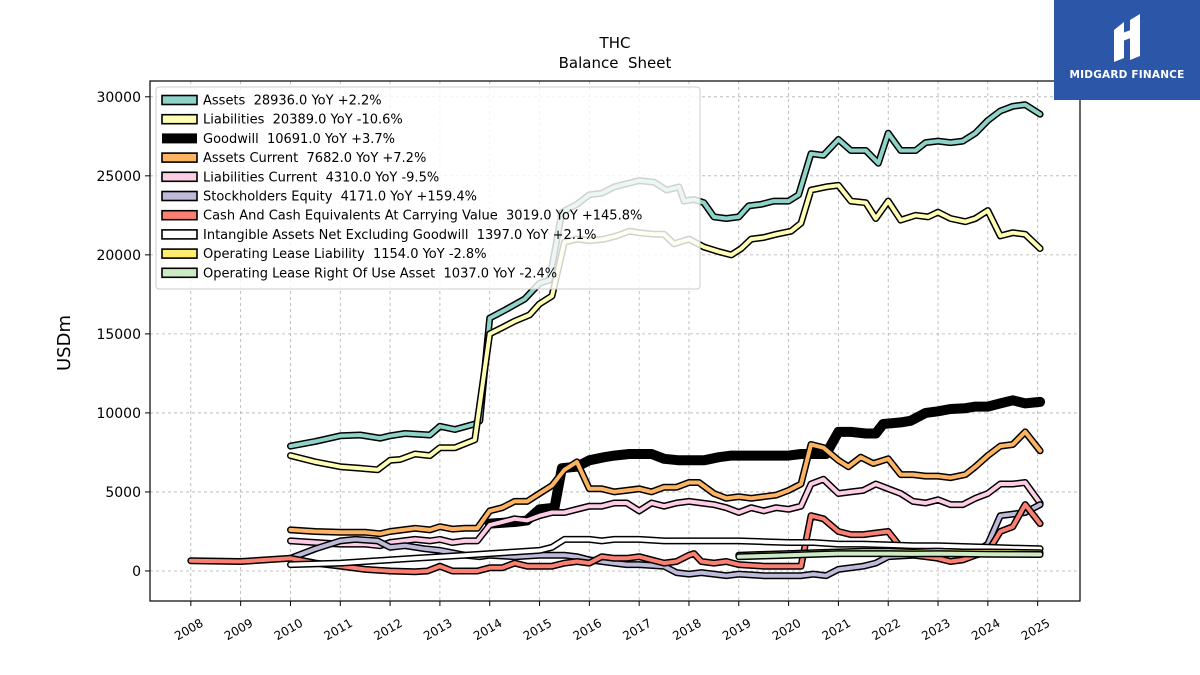 The width and height of the screenshot is (1200, 675). Describe the element at coordinates (1127, 75) in the screenshot. I see `brand-name: MIDGARD FINANCE` at that location.